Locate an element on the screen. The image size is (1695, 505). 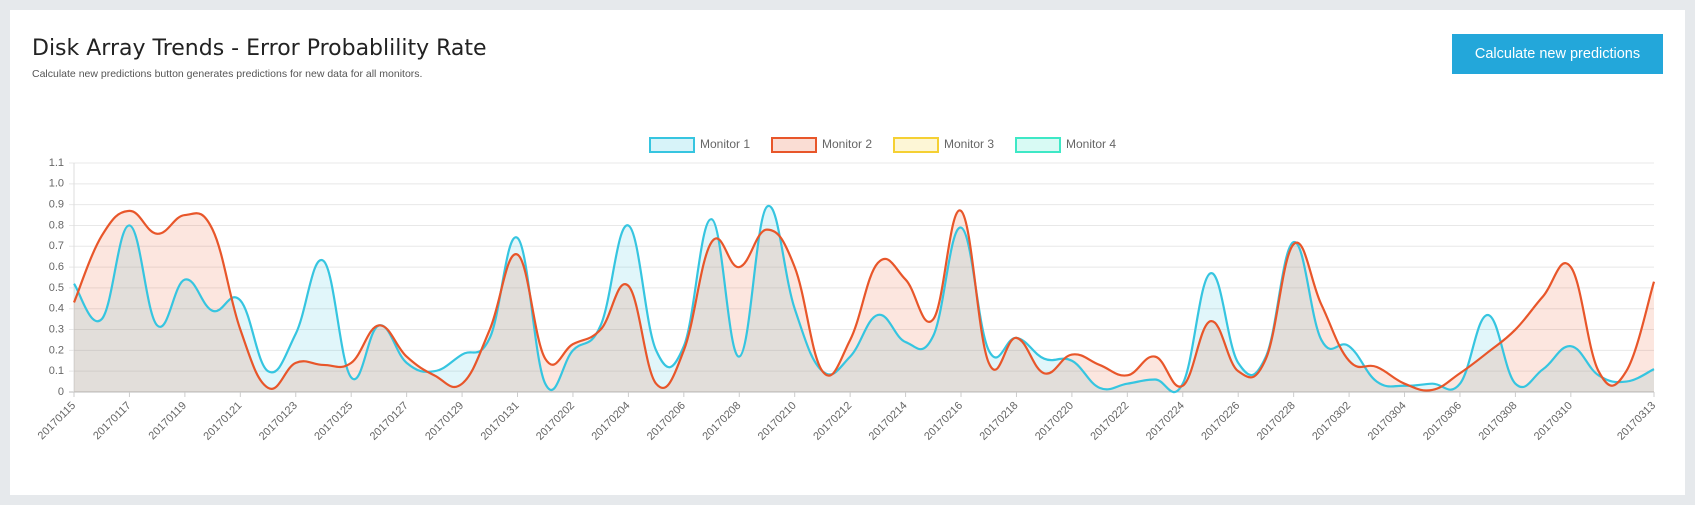
x-tick-label: 20170123 is located at coordinates (278, 421).